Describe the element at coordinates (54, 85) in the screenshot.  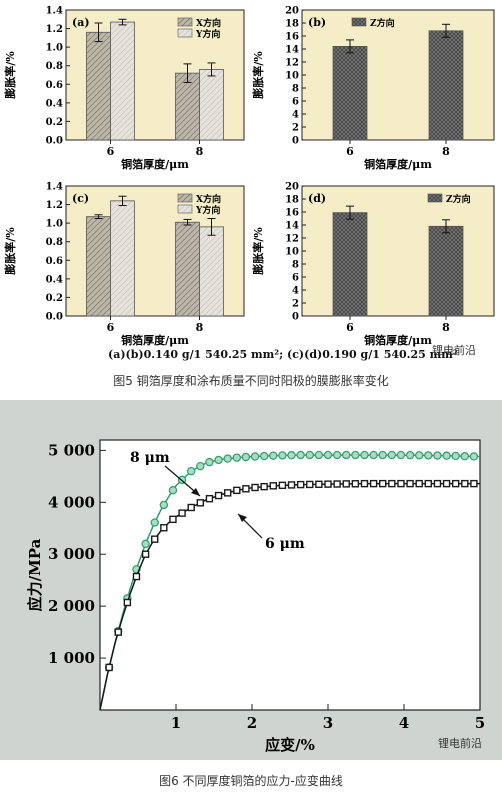
I see `y-tick-label: 0.6` at that location.